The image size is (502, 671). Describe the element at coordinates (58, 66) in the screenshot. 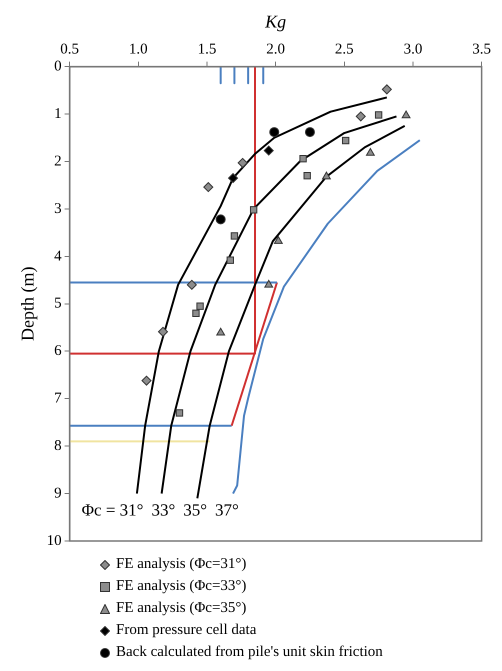

I see `y-tick-label: 0` at that location.